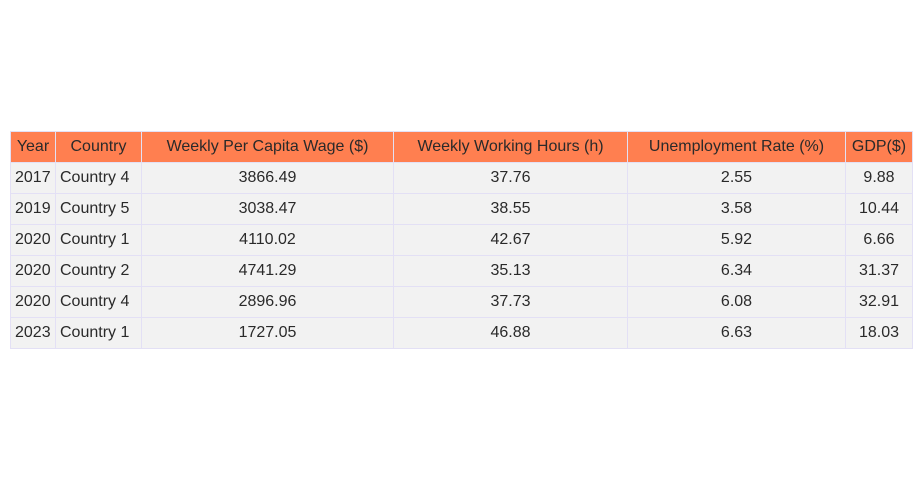 The width and height of the screenshot is (922, 484). Describe the element at coordinates (879, 302) in the screenshot. I see `cell-gdp: 32.91` at that location.